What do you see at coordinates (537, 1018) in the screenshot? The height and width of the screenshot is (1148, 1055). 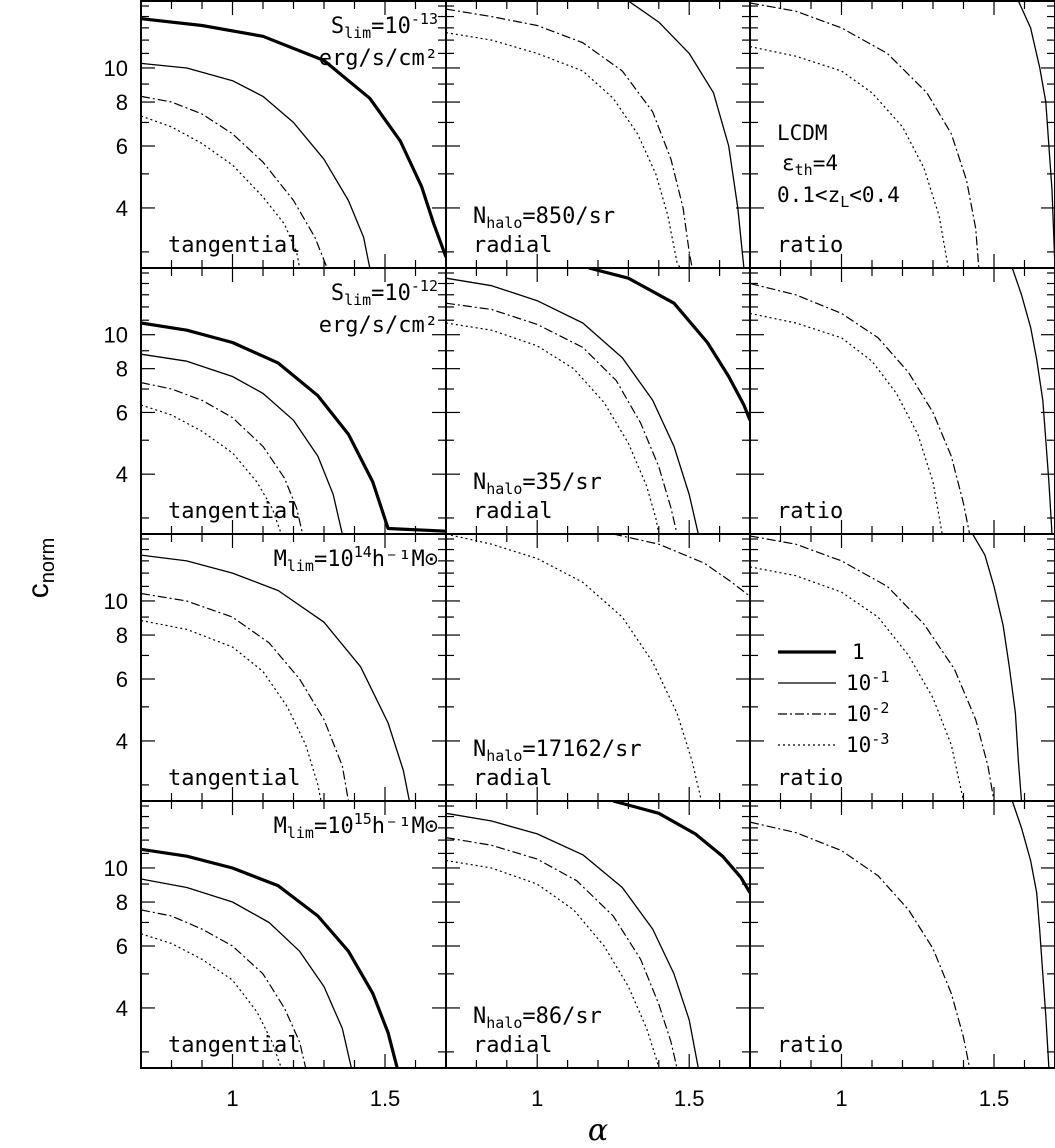 I see `nhalo-label: Nhalo=86/sr` at bounding box center [537, 1018].